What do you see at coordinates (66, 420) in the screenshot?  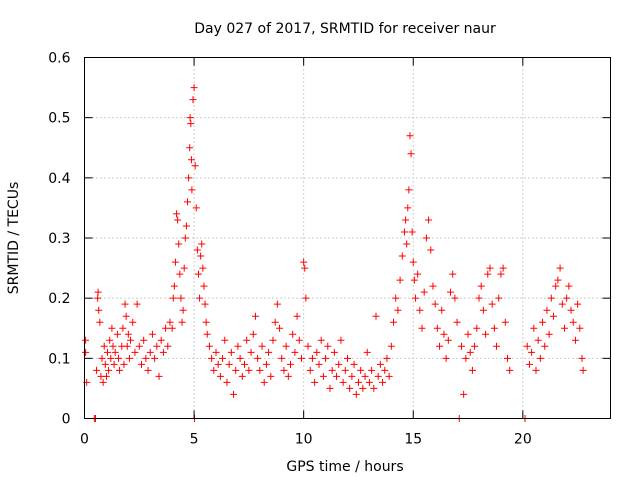 I see `y-tick-label: 0` at bounding box center [66, 420].